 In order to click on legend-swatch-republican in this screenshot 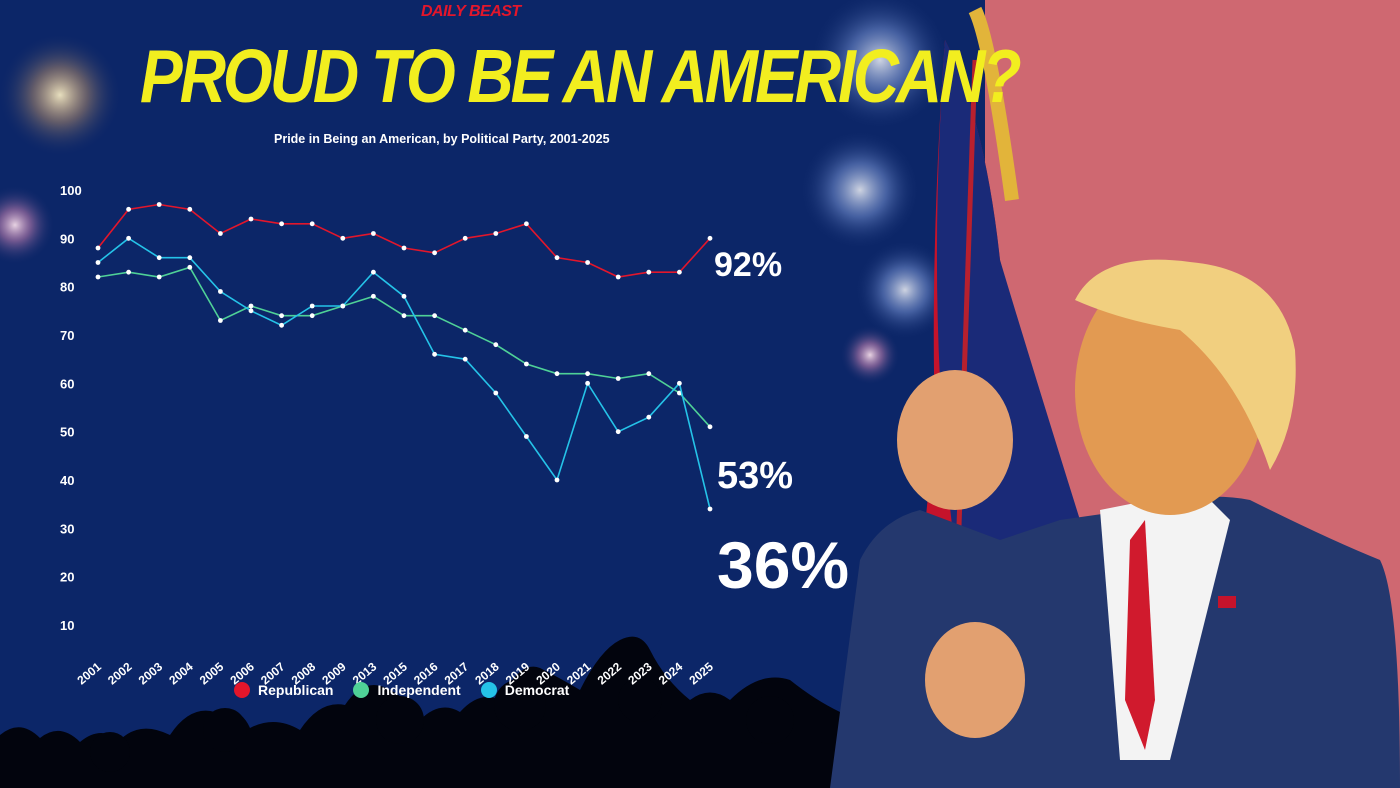, I will do `click(242, 690)`.